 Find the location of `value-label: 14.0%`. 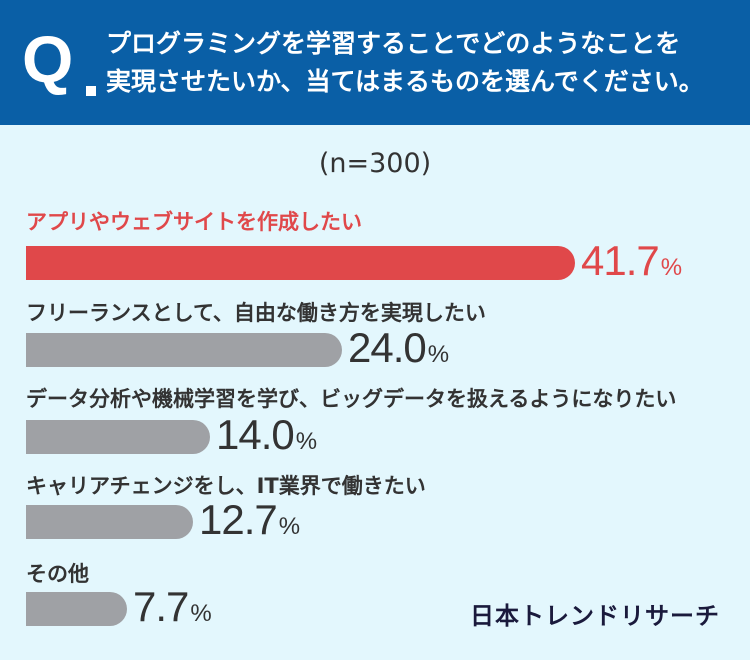

value-label: 14.0% is located at coordinates (266, 435).